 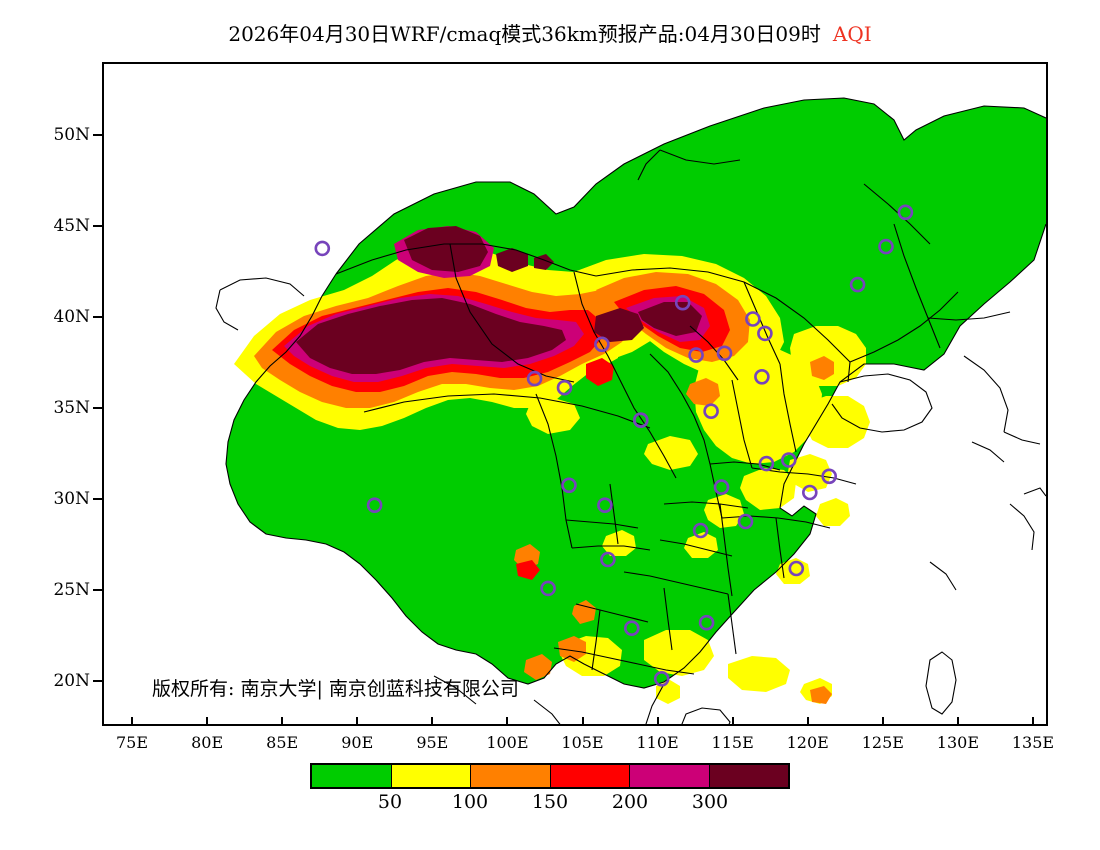 I want to click on x-tick-label: 100E, so click(x=507, y=742).